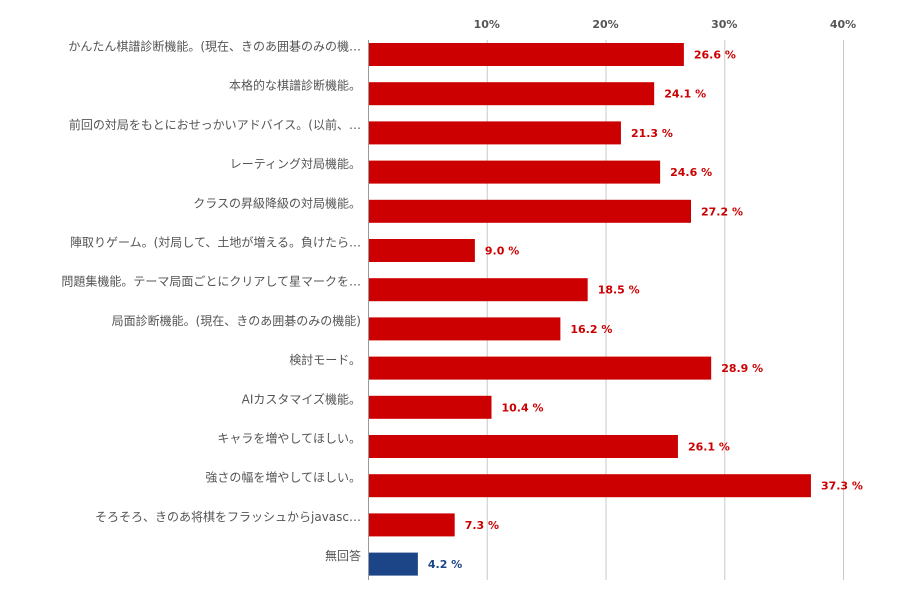  Describe the element at coordinates (685, 94) in the screenshot. I see `value-label: 24.1 %` at that location.